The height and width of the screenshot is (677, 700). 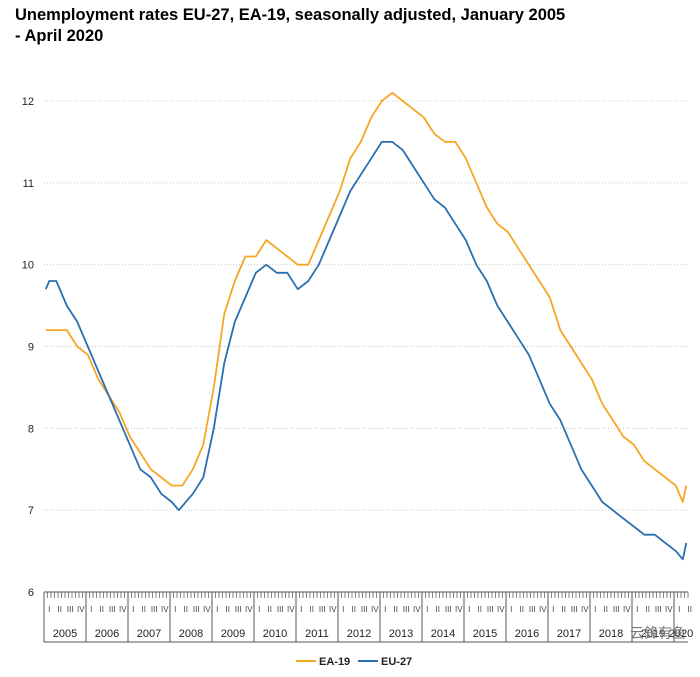 I want to click on legend-label-ea-19: EA-19, so click(x=334, y=662).